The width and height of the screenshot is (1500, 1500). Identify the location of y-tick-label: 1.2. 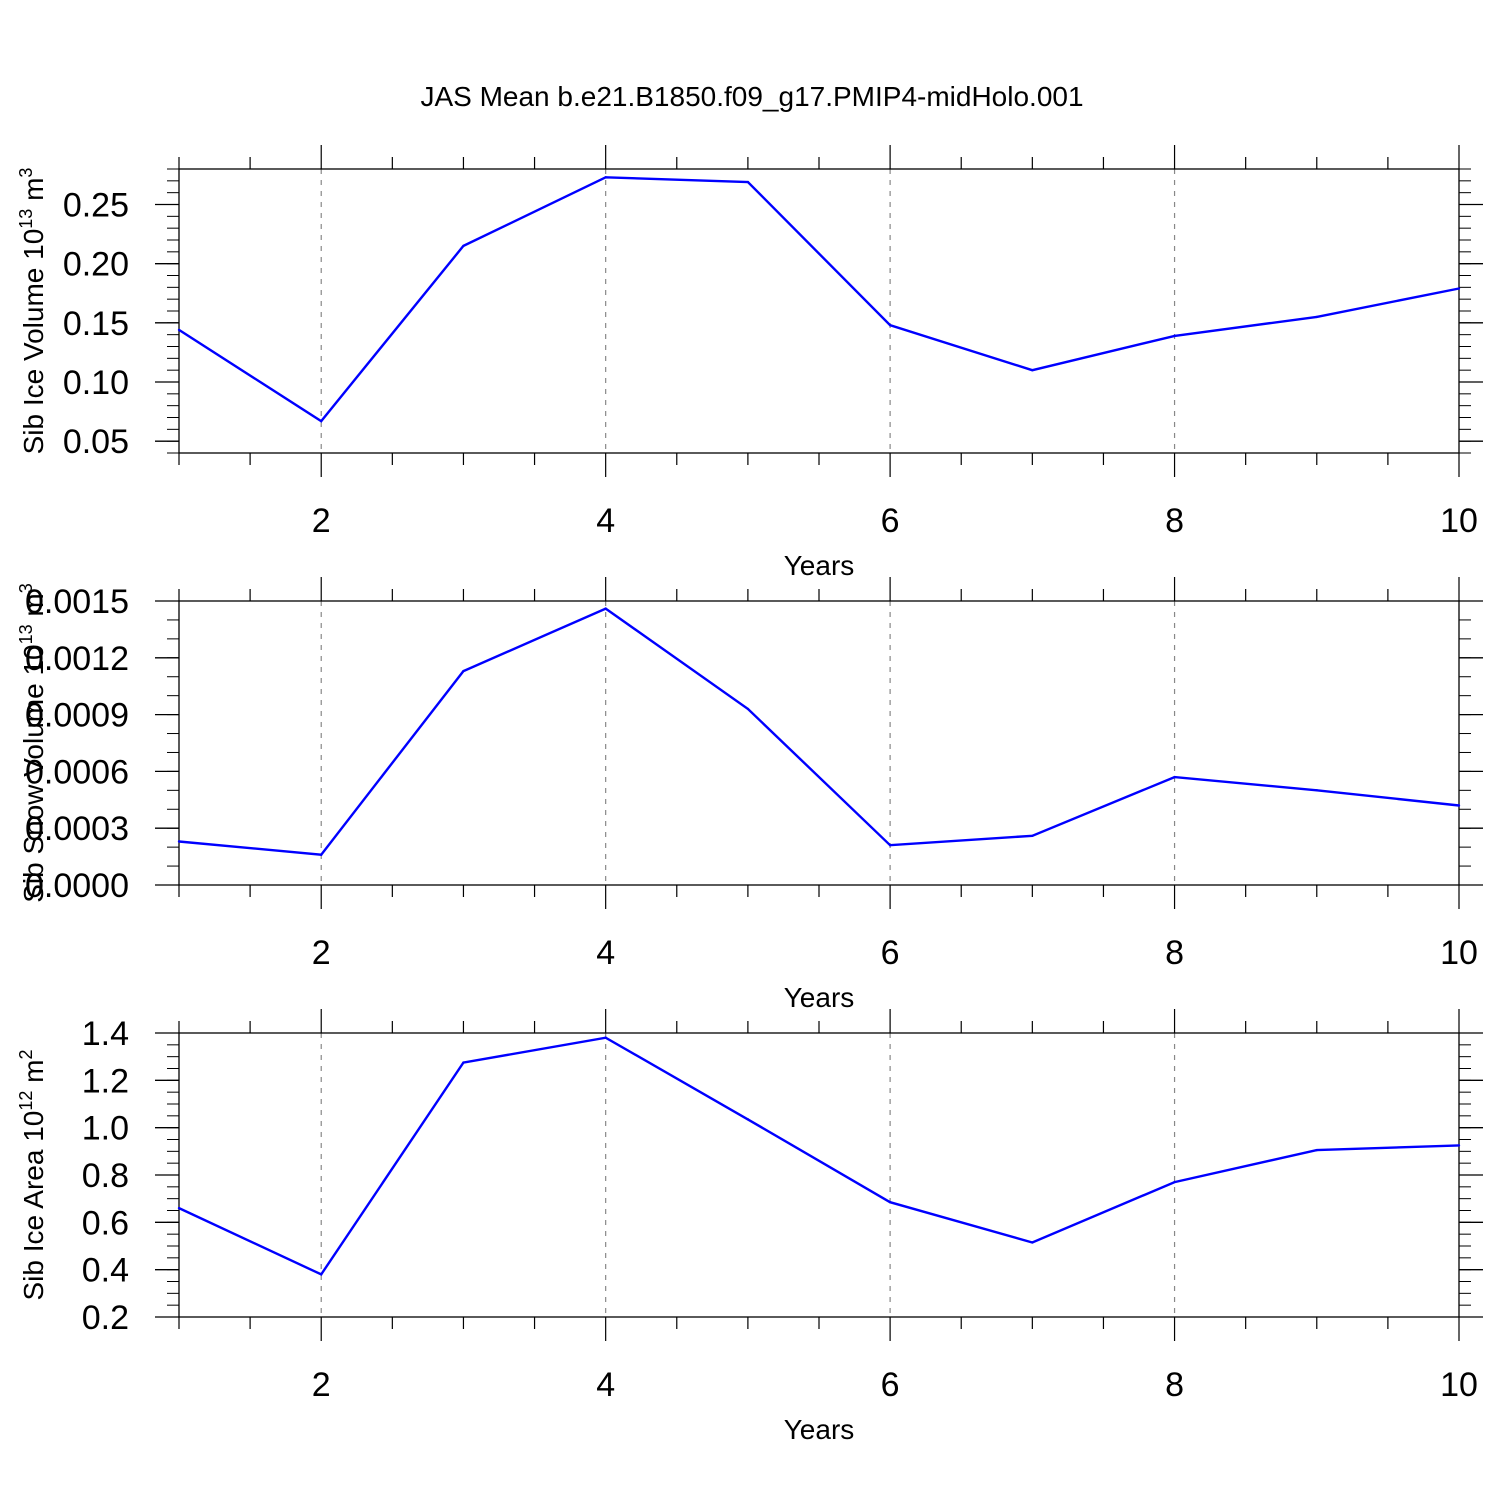
(105, 1081).